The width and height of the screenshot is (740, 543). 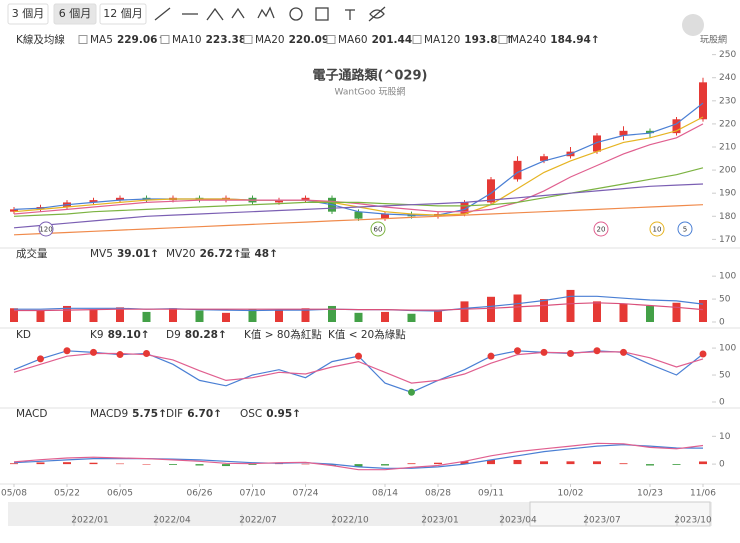 I want to click on tool-circle, so click(x=296, y=14).